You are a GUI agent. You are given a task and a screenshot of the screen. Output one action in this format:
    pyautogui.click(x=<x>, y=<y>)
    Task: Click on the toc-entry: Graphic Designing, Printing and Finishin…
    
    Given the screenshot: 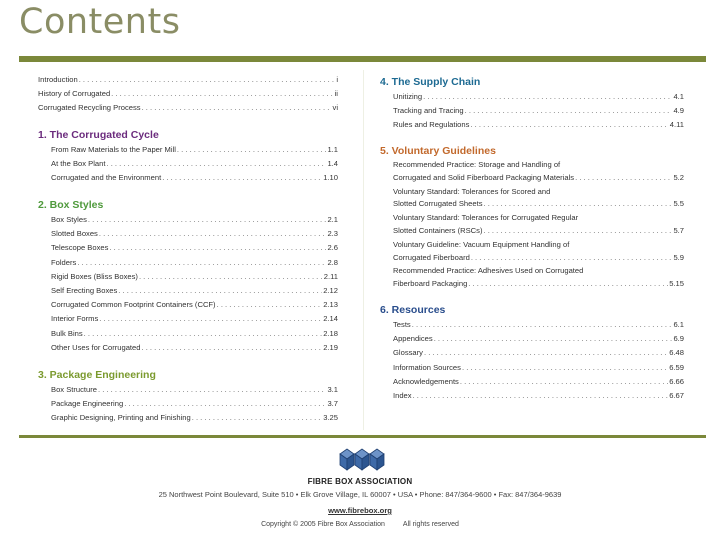 What is the action you would take?
    pyautogui.click(x=194, y=418)
    